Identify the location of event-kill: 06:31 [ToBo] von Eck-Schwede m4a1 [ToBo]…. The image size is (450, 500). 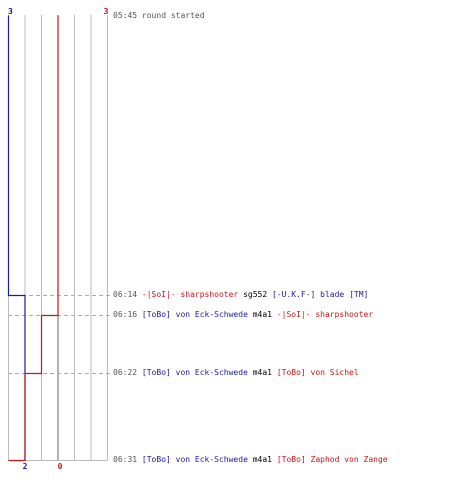
(250, 460).